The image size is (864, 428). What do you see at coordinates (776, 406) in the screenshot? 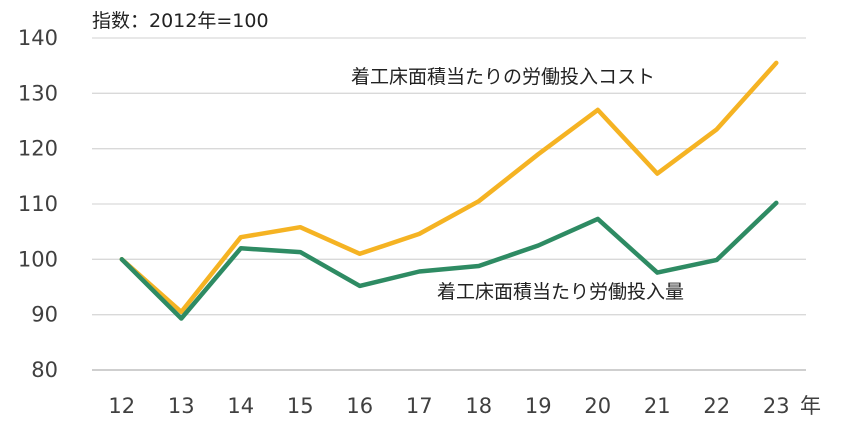
I see `x-tick-label: 23` at bounding box center [776, 406].